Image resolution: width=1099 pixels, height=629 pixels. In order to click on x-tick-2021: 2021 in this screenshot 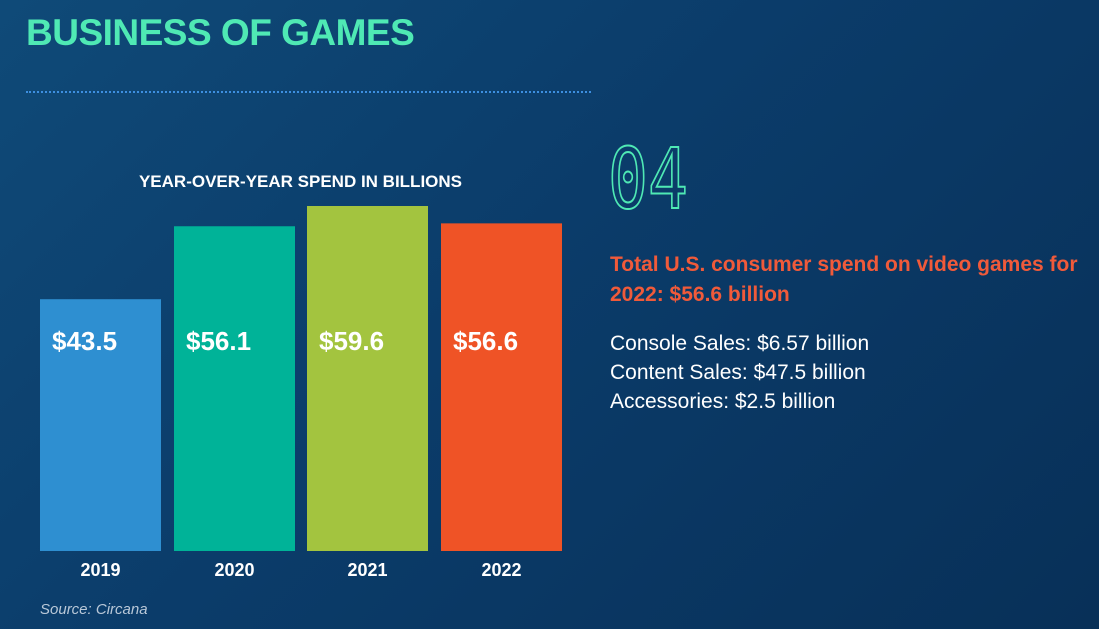, I will do `click(367, 570)`.